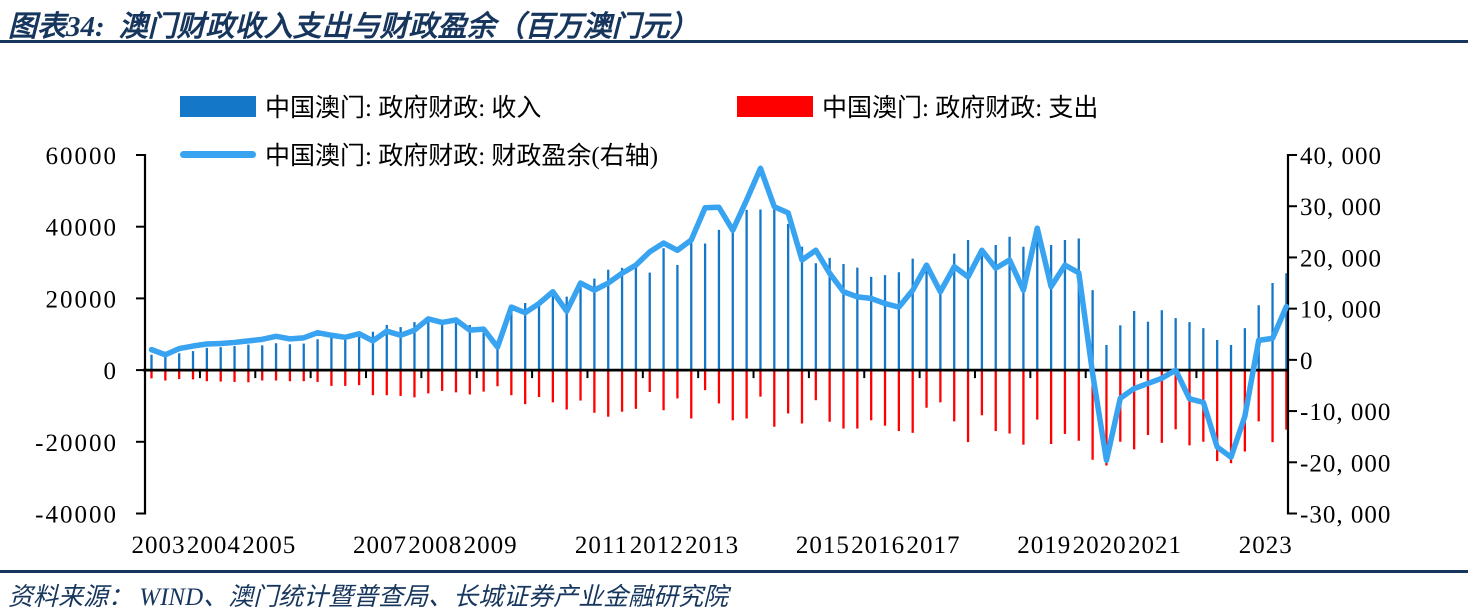 The width and height of the screenshot is (1468, 612). I want to click on svg-text: 10, 000, so click(1341, 310).